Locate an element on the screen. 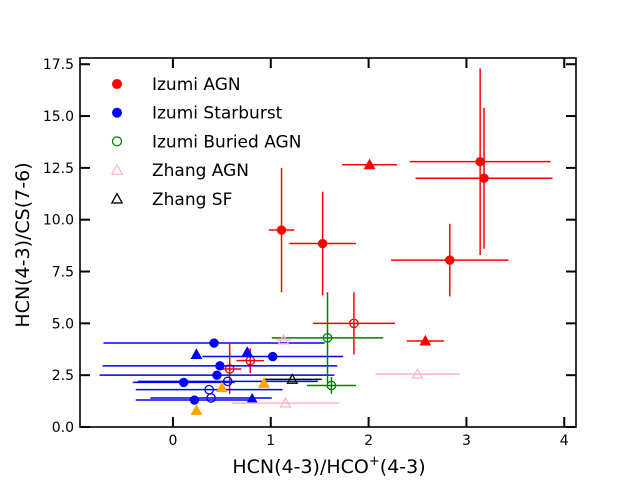 The image size is (640, 480). y-tick-label: 17.5 is located at coordinates (58, 65).